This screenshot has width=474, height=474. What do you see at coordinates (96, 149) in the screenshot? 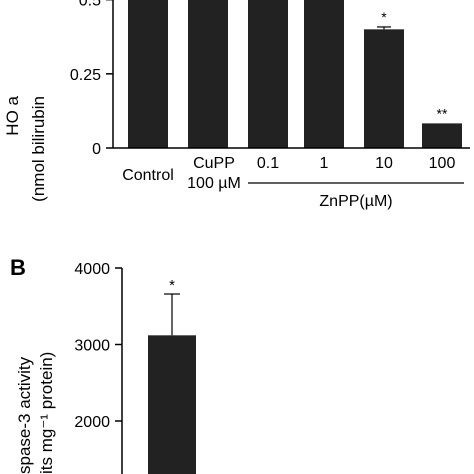
I see `y-tick-label-0: 0` at bounding box center [96, 149].